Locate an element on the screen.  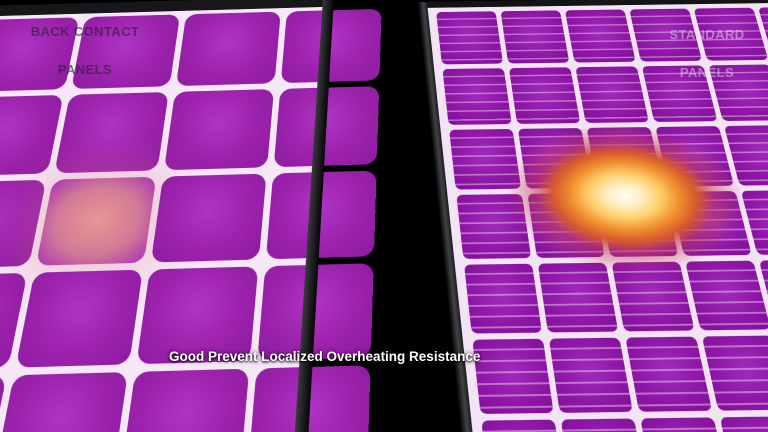
standard-label-line2: PANELS is located at coordinates (707, 72).